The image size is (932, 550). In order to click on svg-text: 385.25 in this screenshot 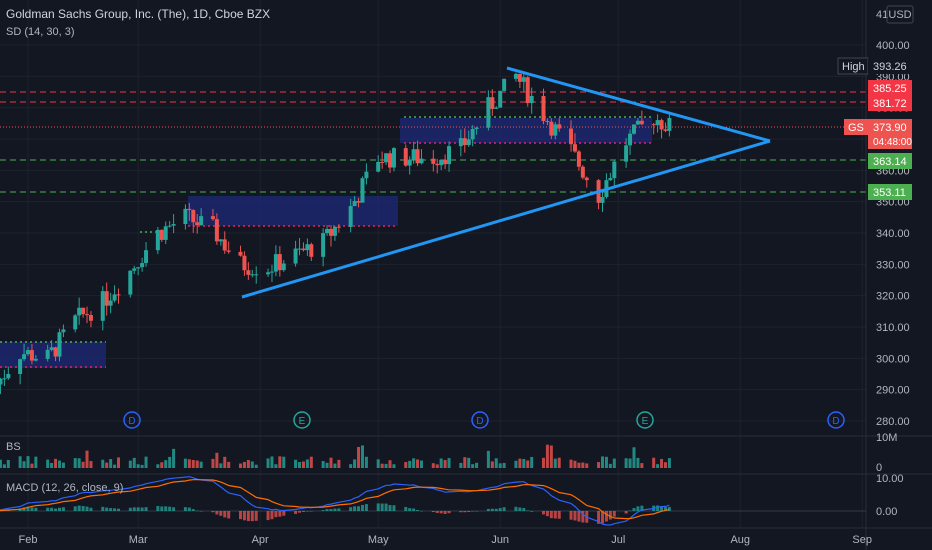, I will do `click(890, 89)`.